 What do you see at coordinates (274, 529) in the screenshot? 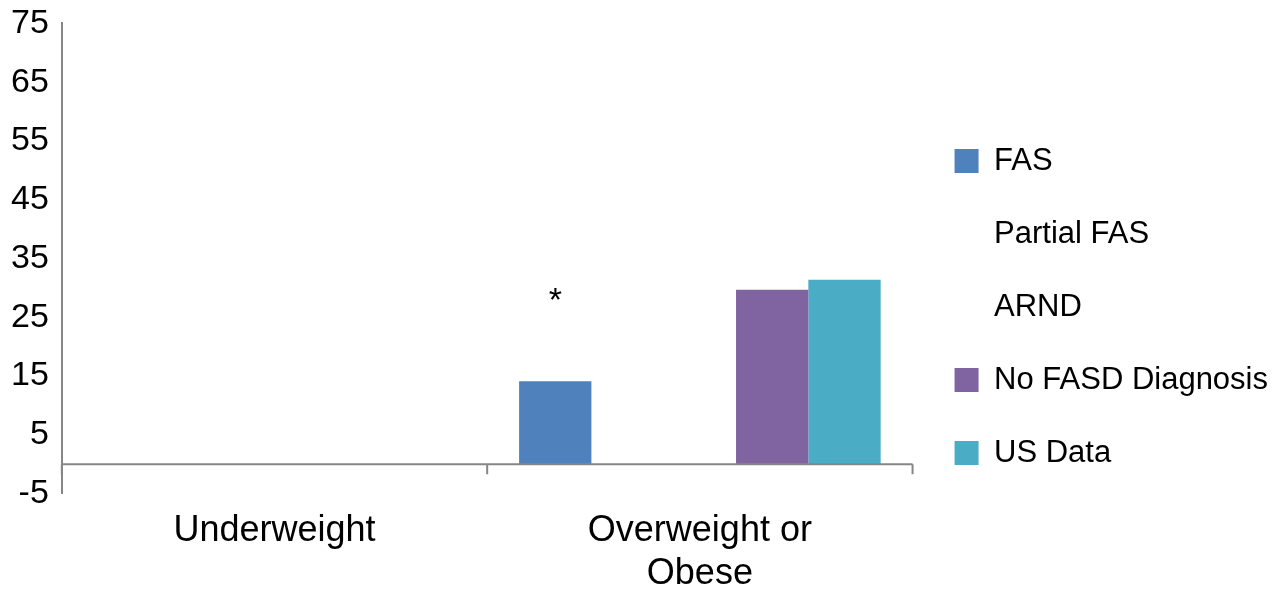
I see `x-tick-label: Underweight` at bounding box center [274, 529].